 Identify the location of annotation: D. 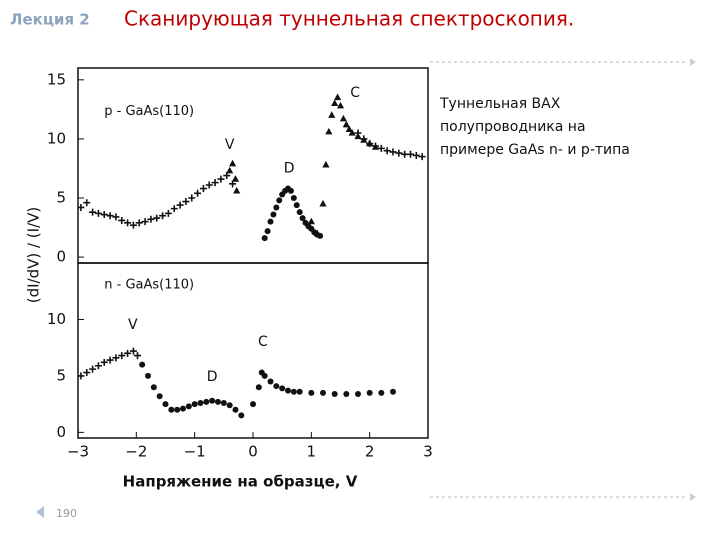
(212, 377).